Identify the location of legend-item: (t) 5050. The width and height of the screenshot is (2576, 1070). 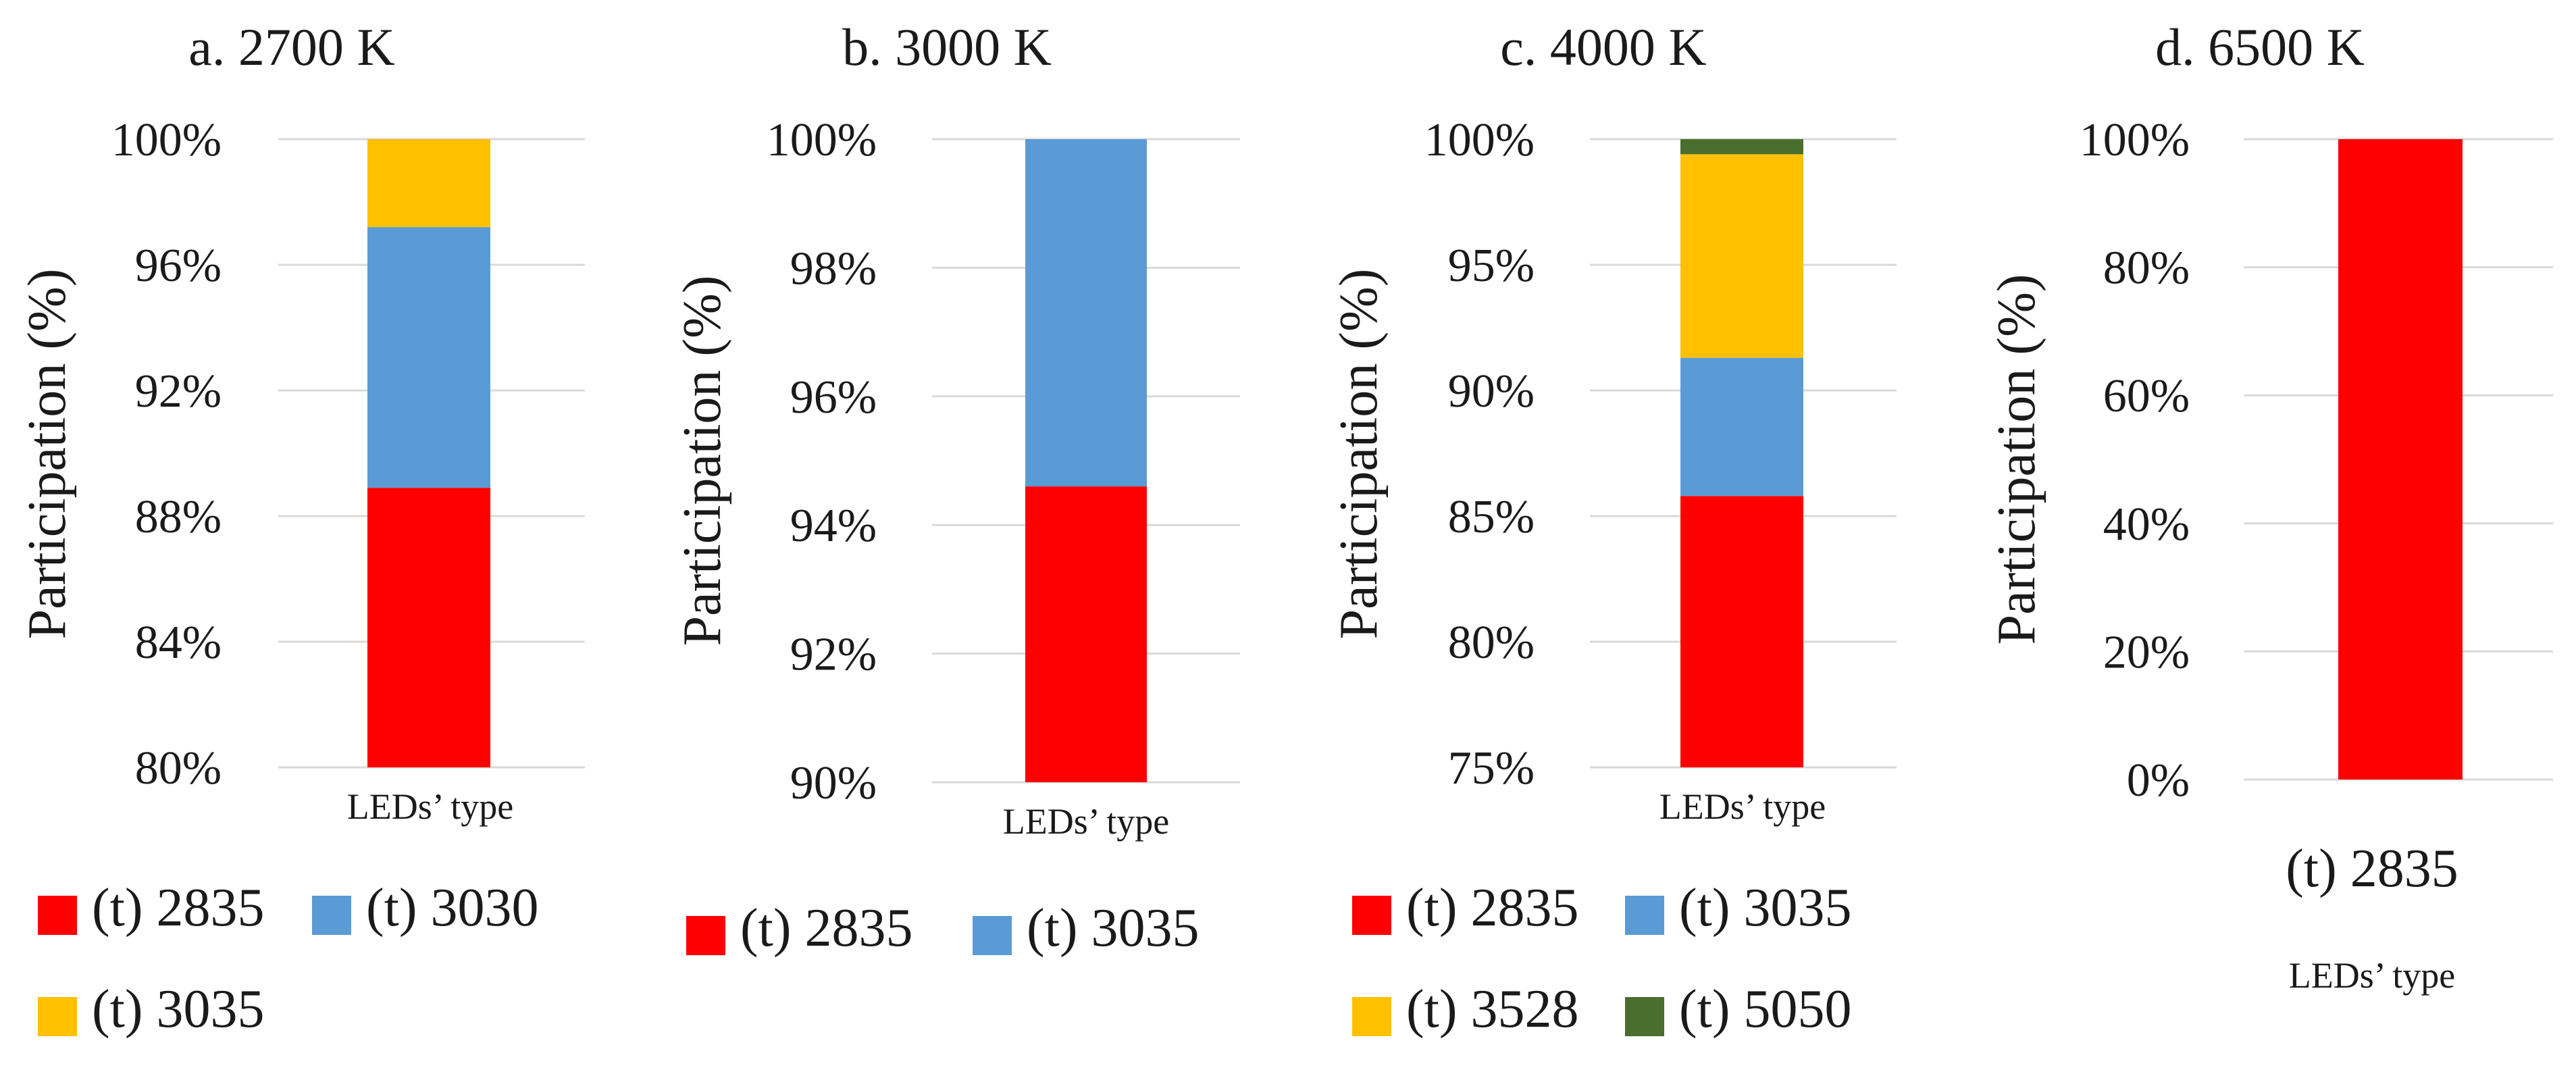
(1738, 1009).